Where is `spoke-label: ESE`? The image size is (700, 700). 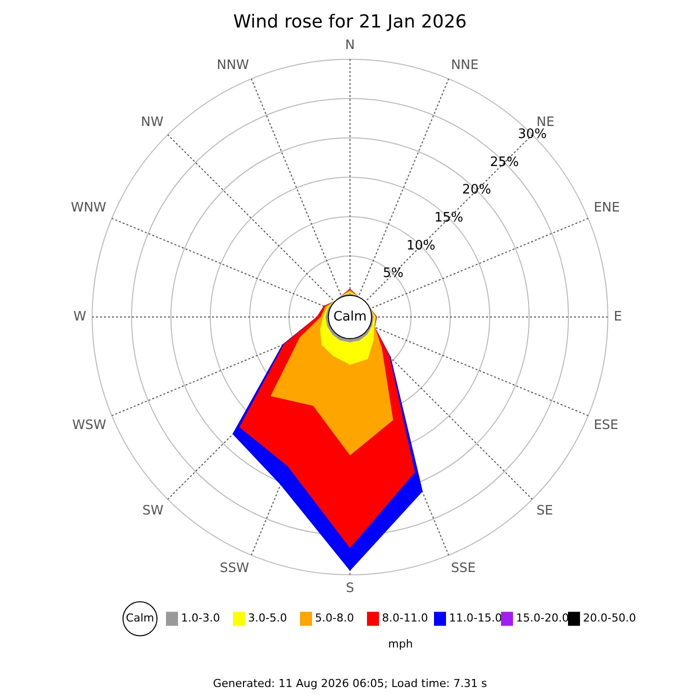 spoke-label: ESE is located at coordinates (606, 426).